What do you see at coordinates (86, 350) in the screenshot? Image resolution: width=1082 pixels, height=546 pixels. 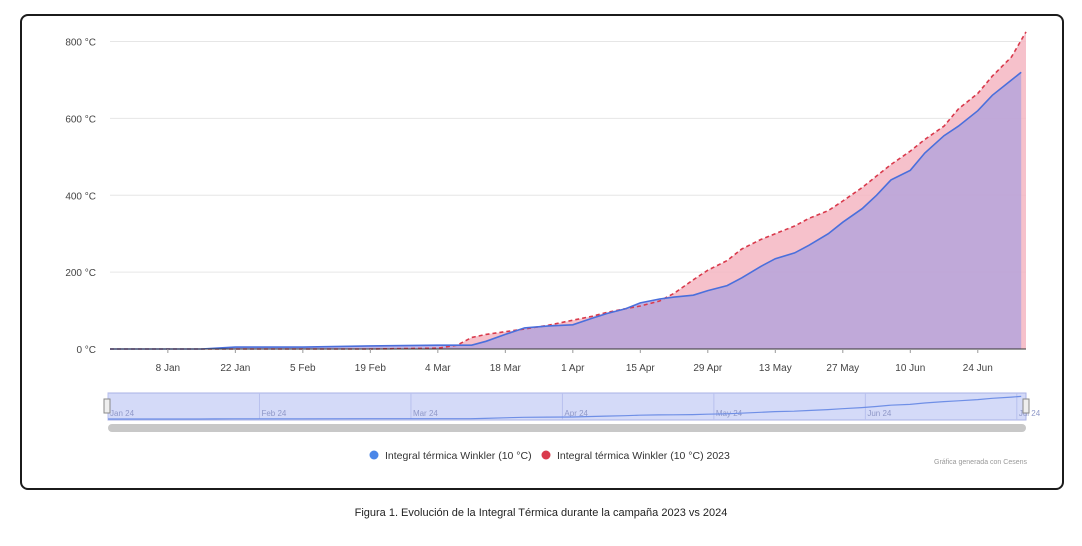 I see `y-tick-label: 0 °C` at bounding box center [86, 350].